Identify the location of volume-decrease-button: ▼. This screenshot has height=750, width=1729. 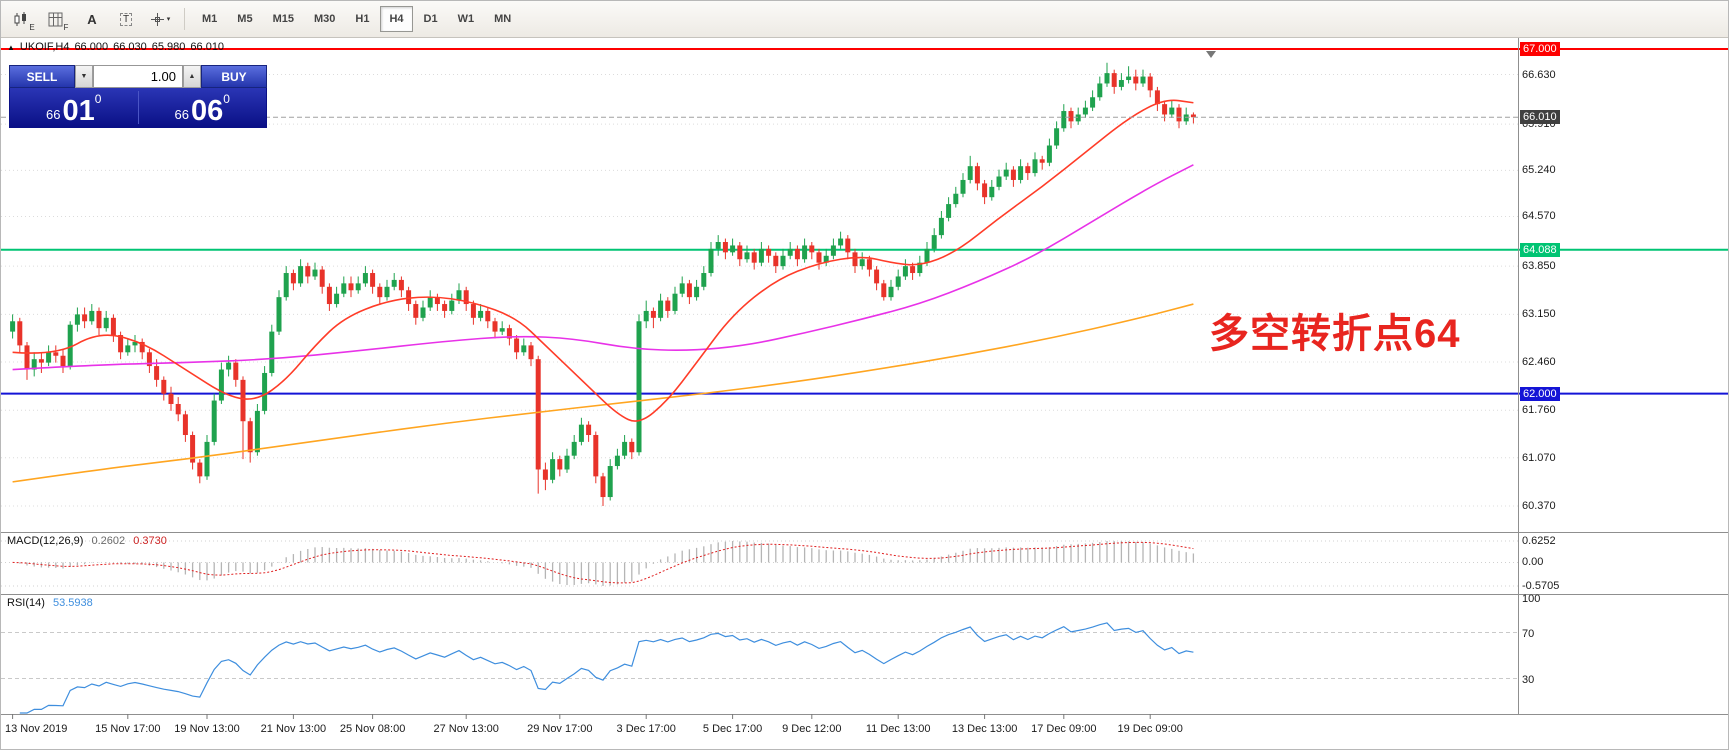
(84, 76).